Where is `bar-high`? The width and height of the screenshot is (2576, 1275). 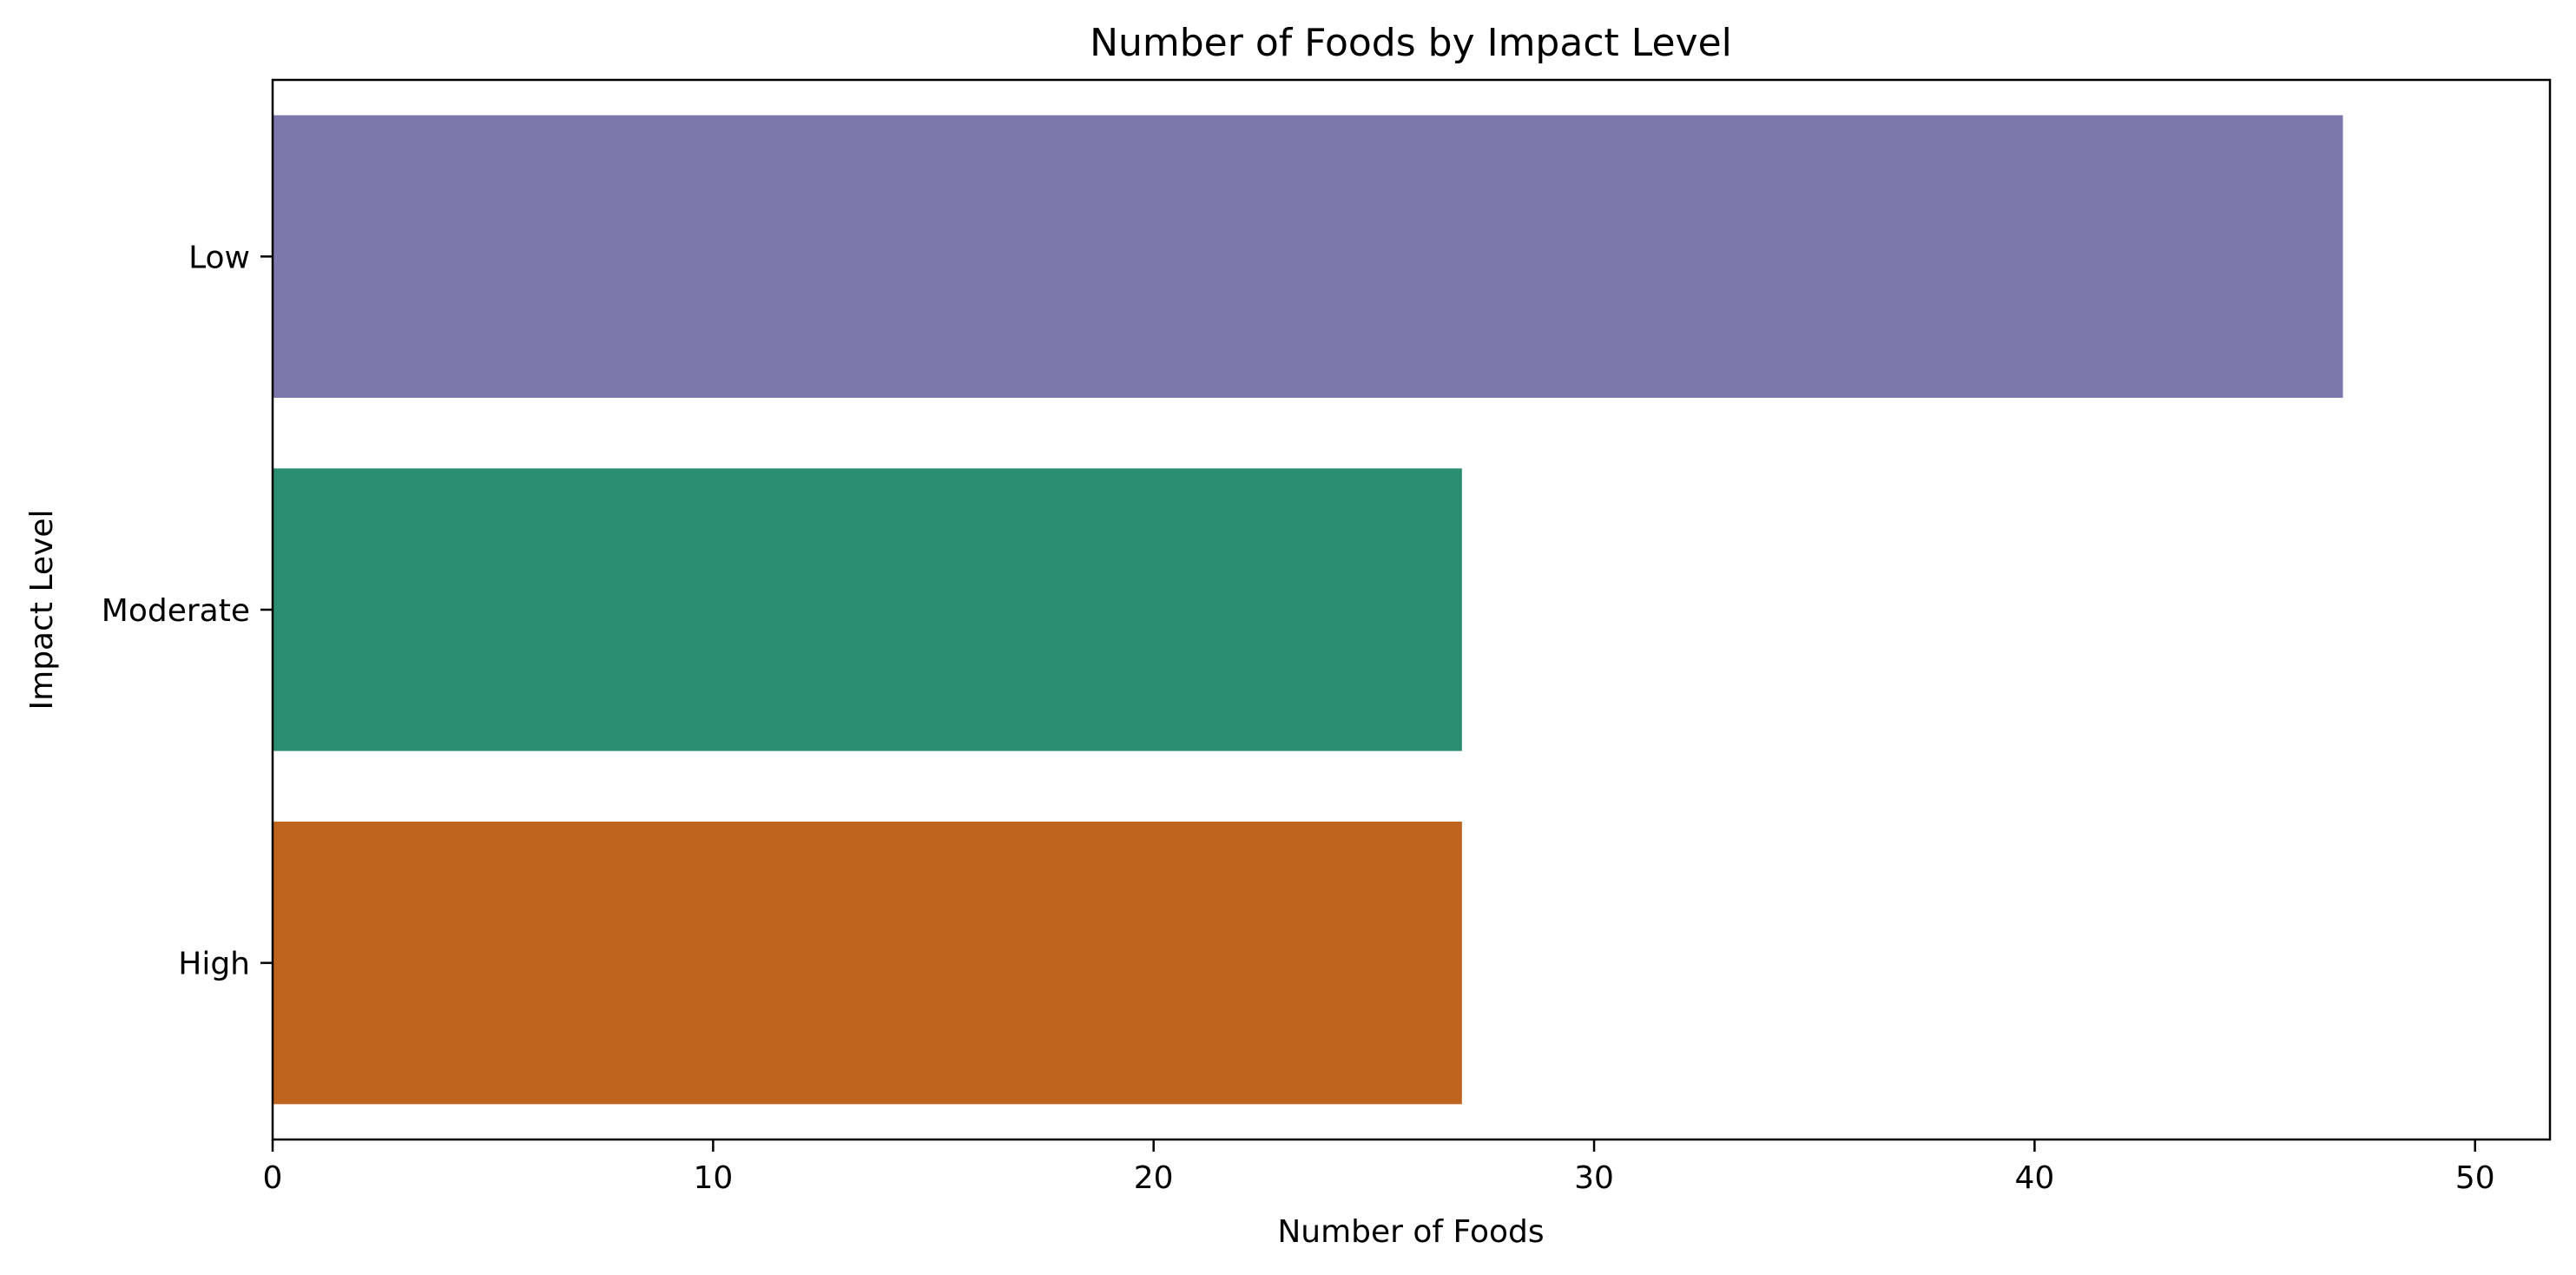 bar-high is located at coordinates (867, 963).